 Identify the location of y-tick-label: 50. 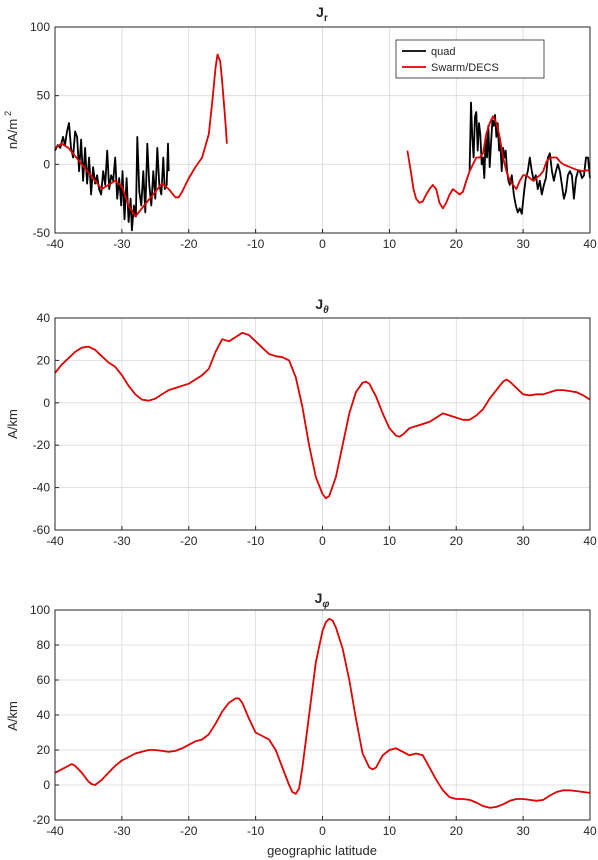
(44, 96).